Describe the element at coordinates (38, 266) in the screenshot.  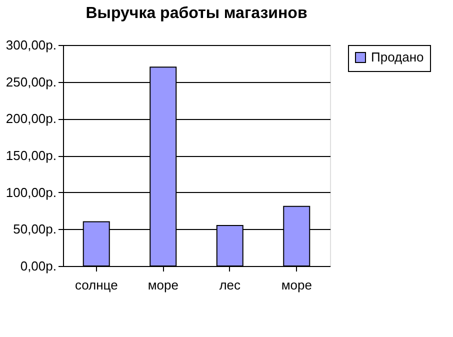
I see `y-tick-label: 0,00р.` at that location.